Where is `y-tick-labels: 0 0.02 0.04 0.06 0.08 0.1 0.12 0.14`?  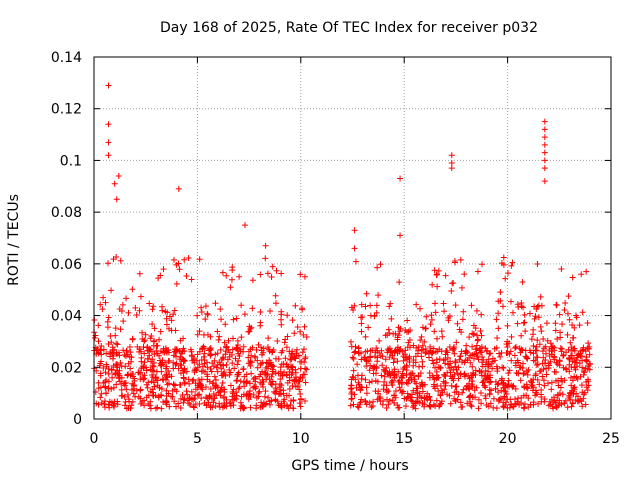
y-tick-labels: 0 0.02 0.04 0.06 0.08 0.1 0.12 0.14 is located at coordinates (66, 239).